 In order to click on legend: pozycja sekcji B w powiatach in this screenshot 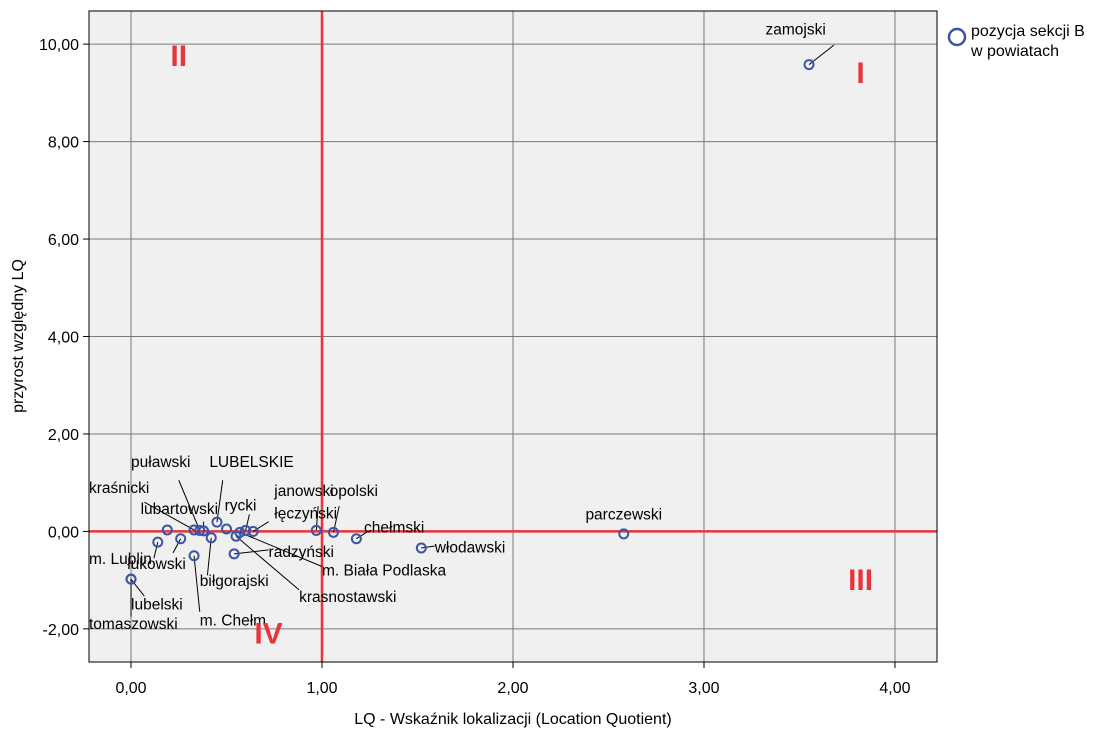, I will do `click(1016, 41)`.